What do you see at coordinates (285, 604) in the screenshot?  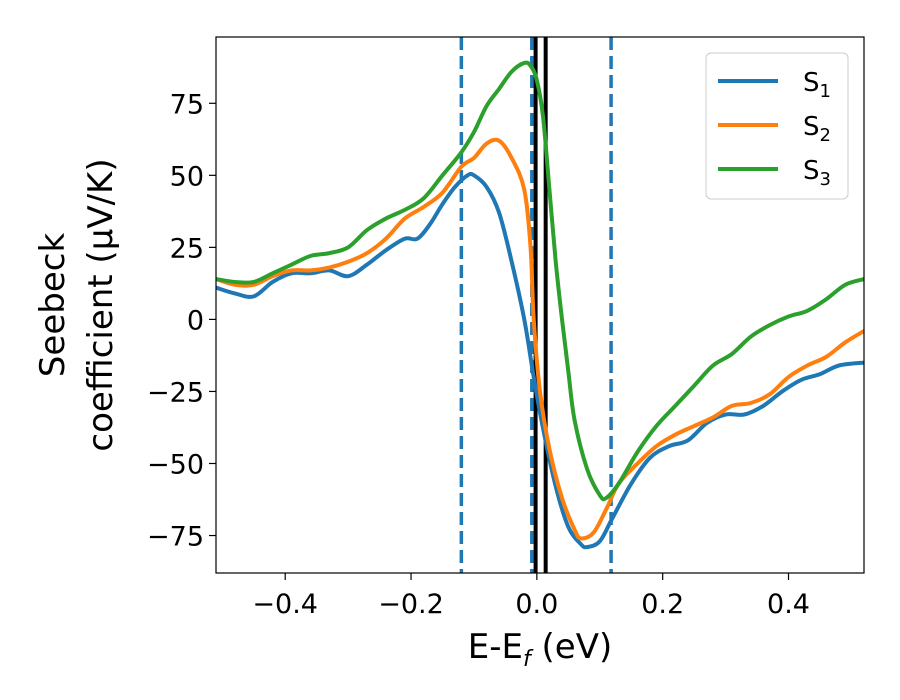 I see `x-tick-label: −0.4` at bounding box center [285, 604].